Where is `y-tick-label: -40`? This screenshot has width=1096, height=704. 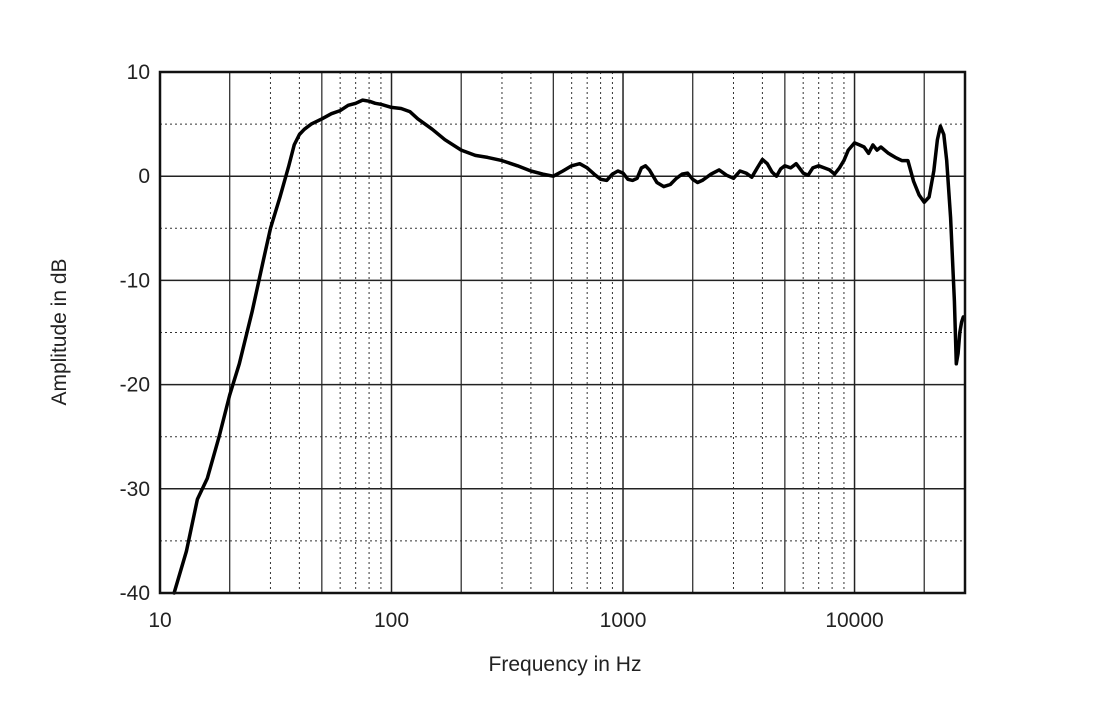 y-tick-label: -40 is located at coordinates (135, 593).